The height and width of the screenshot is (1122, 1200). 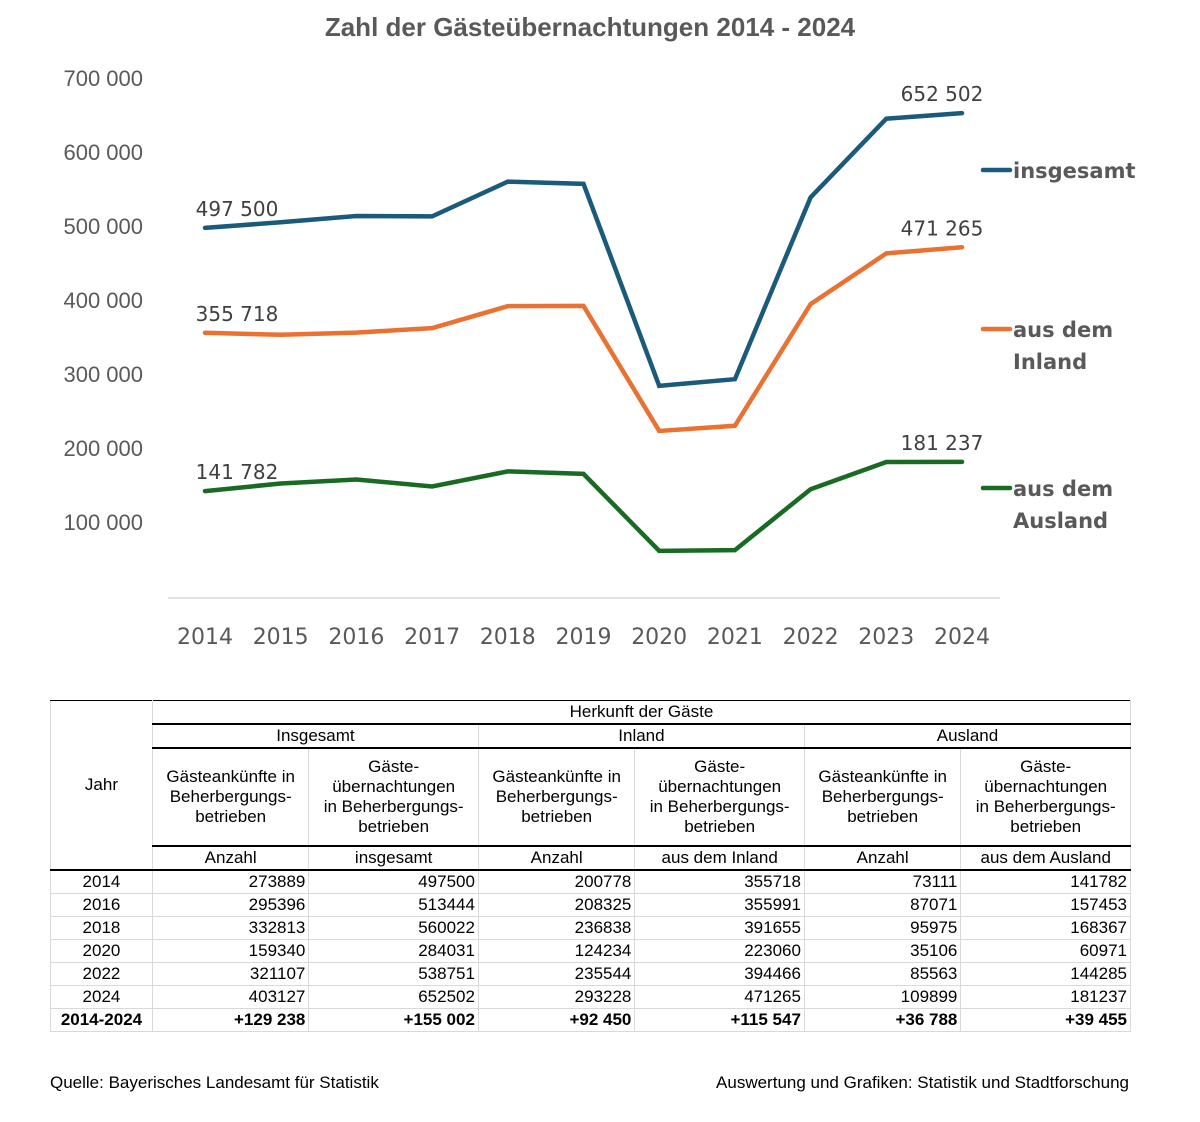 What do you see at coordinates (103, 448) in the screenshot?
I see `y-tick-label: 200 000` at bounding box center [103, 448].